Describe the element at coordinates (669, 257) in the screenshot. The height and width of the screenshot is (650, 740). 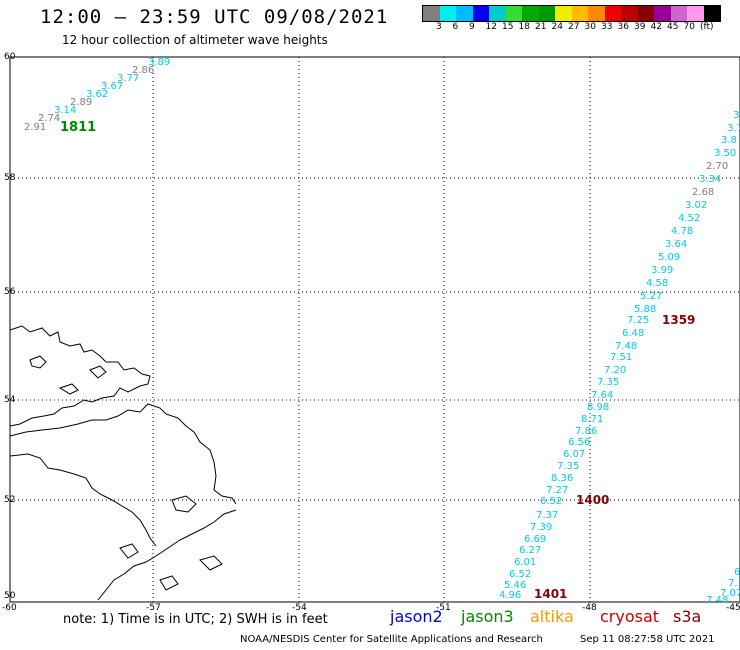
I see `wave-height-value: 5.09` at that location.